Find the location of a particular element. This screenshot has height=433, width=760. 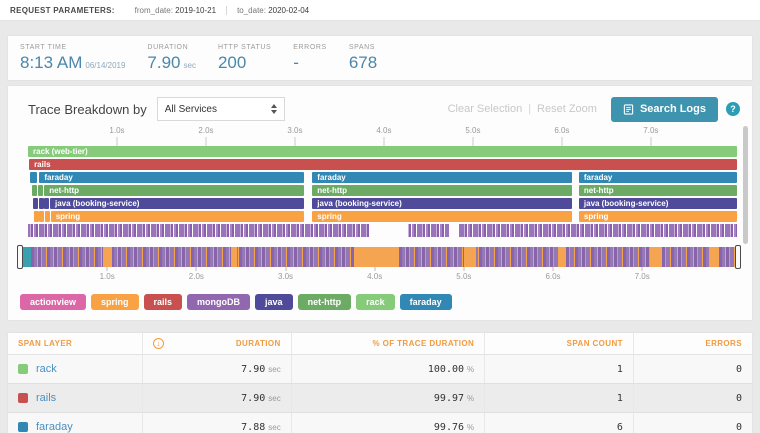

flame-span-segment: rack (web-tier) is located at coordinates (382, 151).